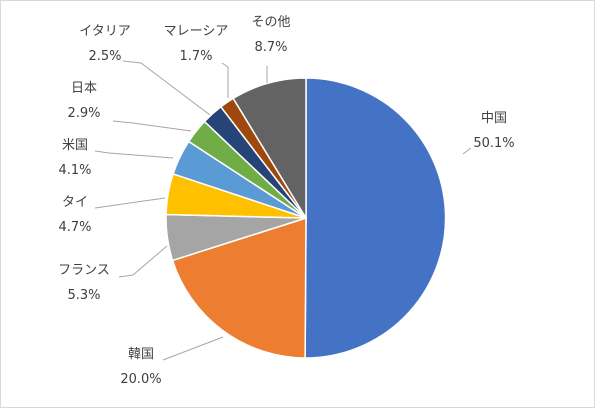 The image size is (595, 409). What do you see at coordinates (104, 31) in the screenshot?
I see `slice-label-7: イタリア` at bounding box center [104, 31].